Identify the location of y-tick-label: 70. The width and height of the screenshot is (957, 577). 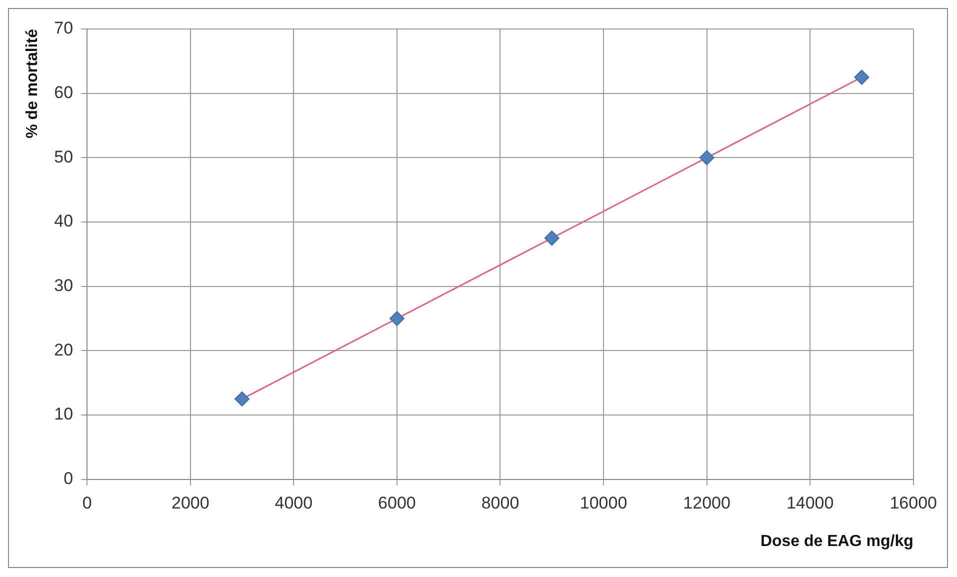
(64, 28).